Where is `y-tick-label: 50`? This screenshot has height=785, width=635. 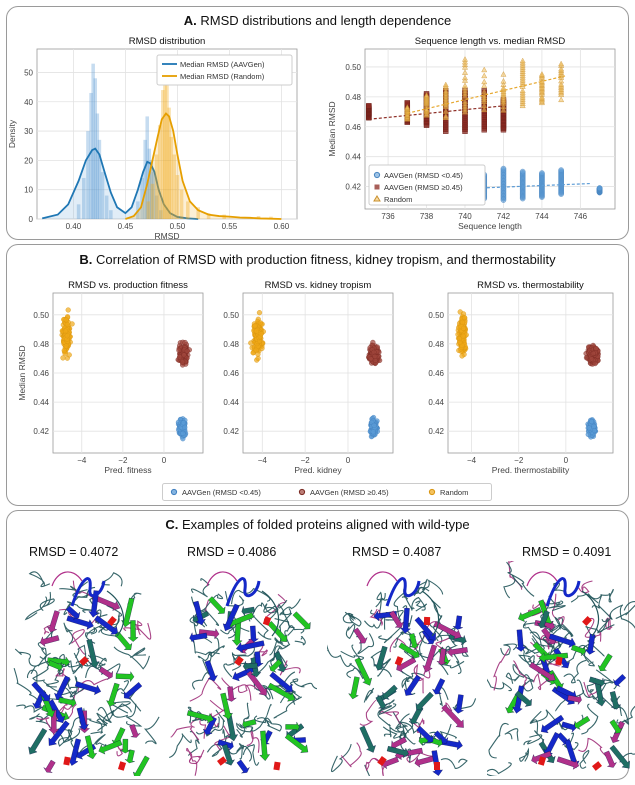 y-tick-label: 50 is located at coordinates (28, 72).